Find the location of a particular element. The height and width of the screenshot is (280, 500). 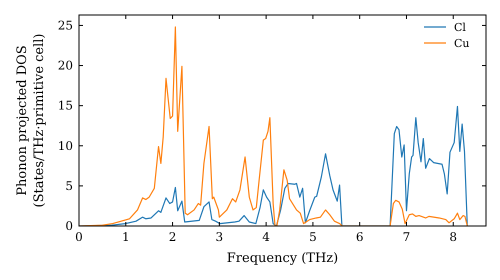

legend-label: Cl is located at coordinates (460, 27).